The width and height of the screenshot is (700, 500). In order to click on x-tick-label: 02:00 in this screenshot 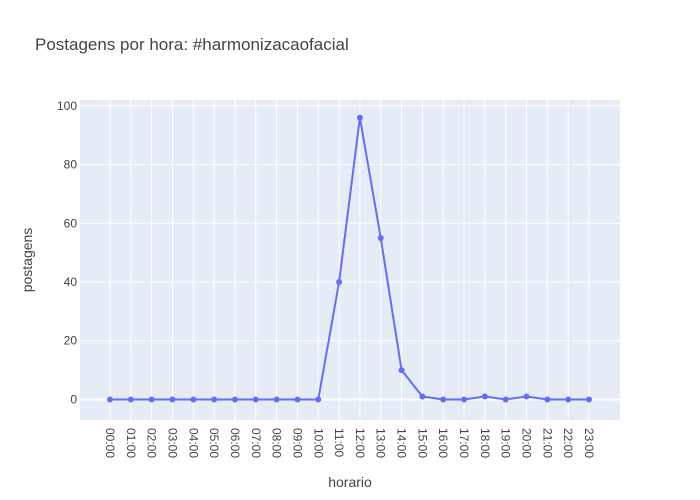, I will do `click(152, 443)`.